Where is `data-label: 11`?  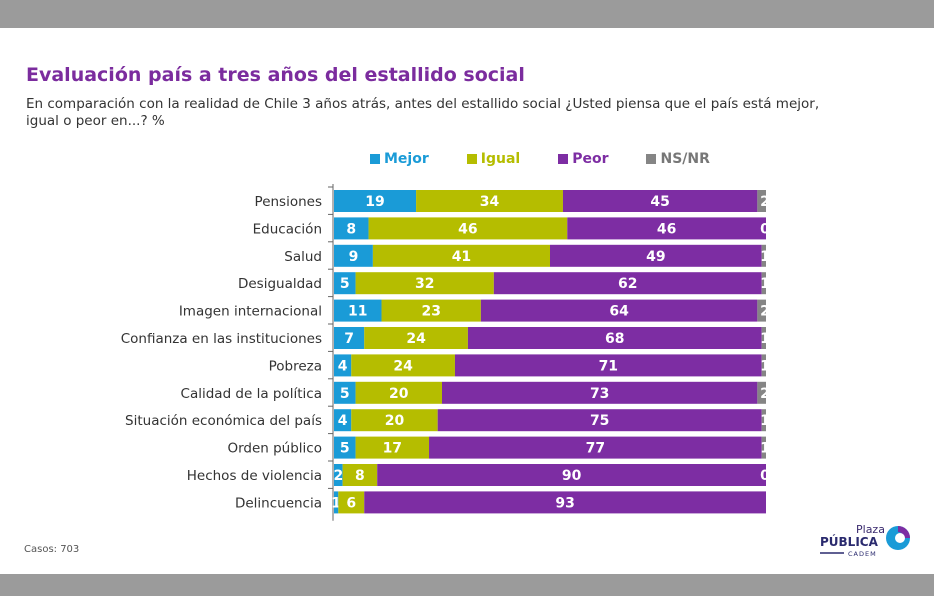
data-label: 11 is located at coordinates (357, 312).